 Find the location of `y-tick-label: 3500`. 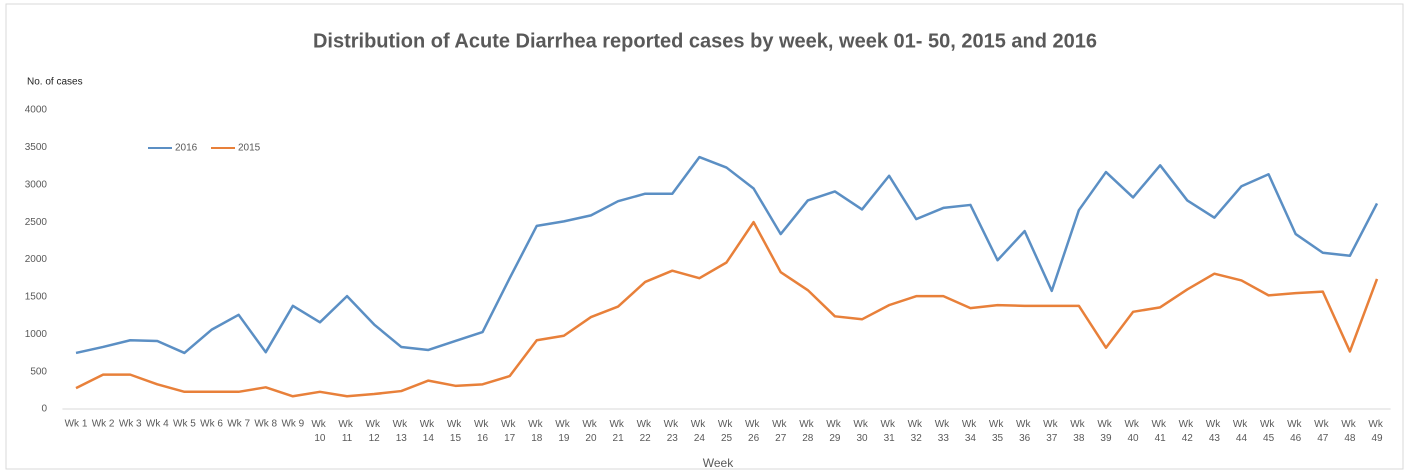

y-tick-label: 3500 is located at coordinates (36, 147).